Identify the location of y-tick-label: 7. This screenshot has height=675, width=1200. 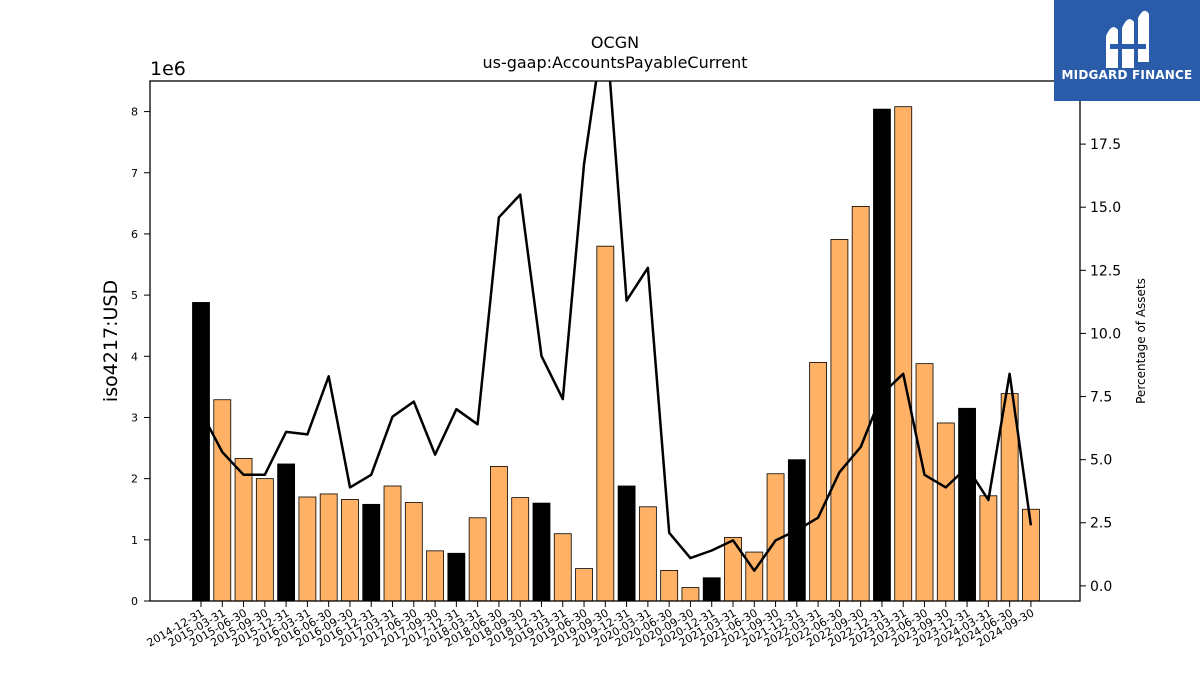
(134, 173).